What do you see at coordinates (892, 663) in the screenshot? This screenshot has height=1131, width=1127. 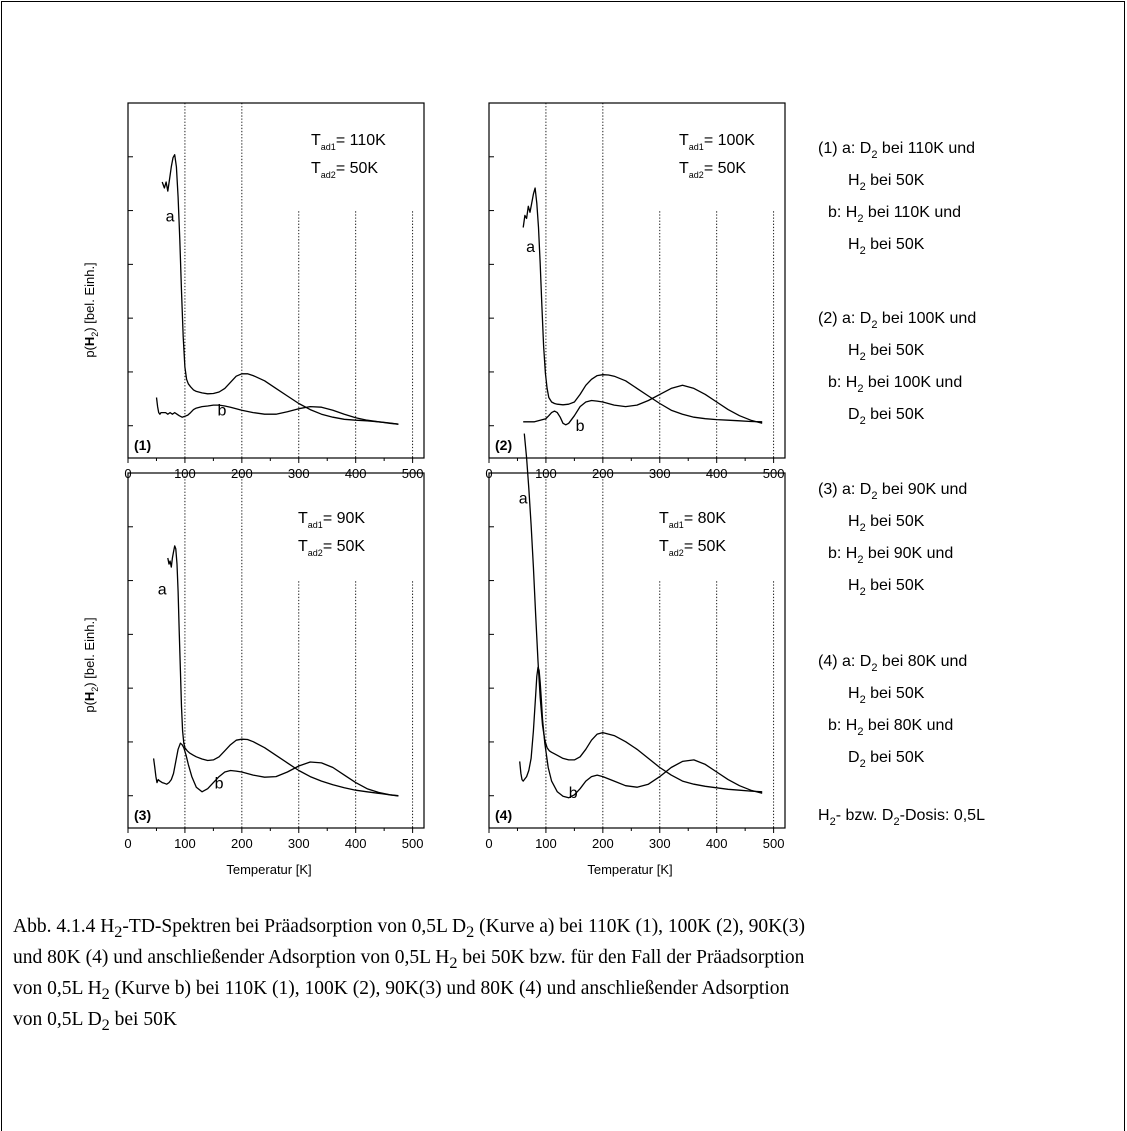 I see `legend-line: (4) a: D2 bei 80K und` at bounding box center [892, 663].